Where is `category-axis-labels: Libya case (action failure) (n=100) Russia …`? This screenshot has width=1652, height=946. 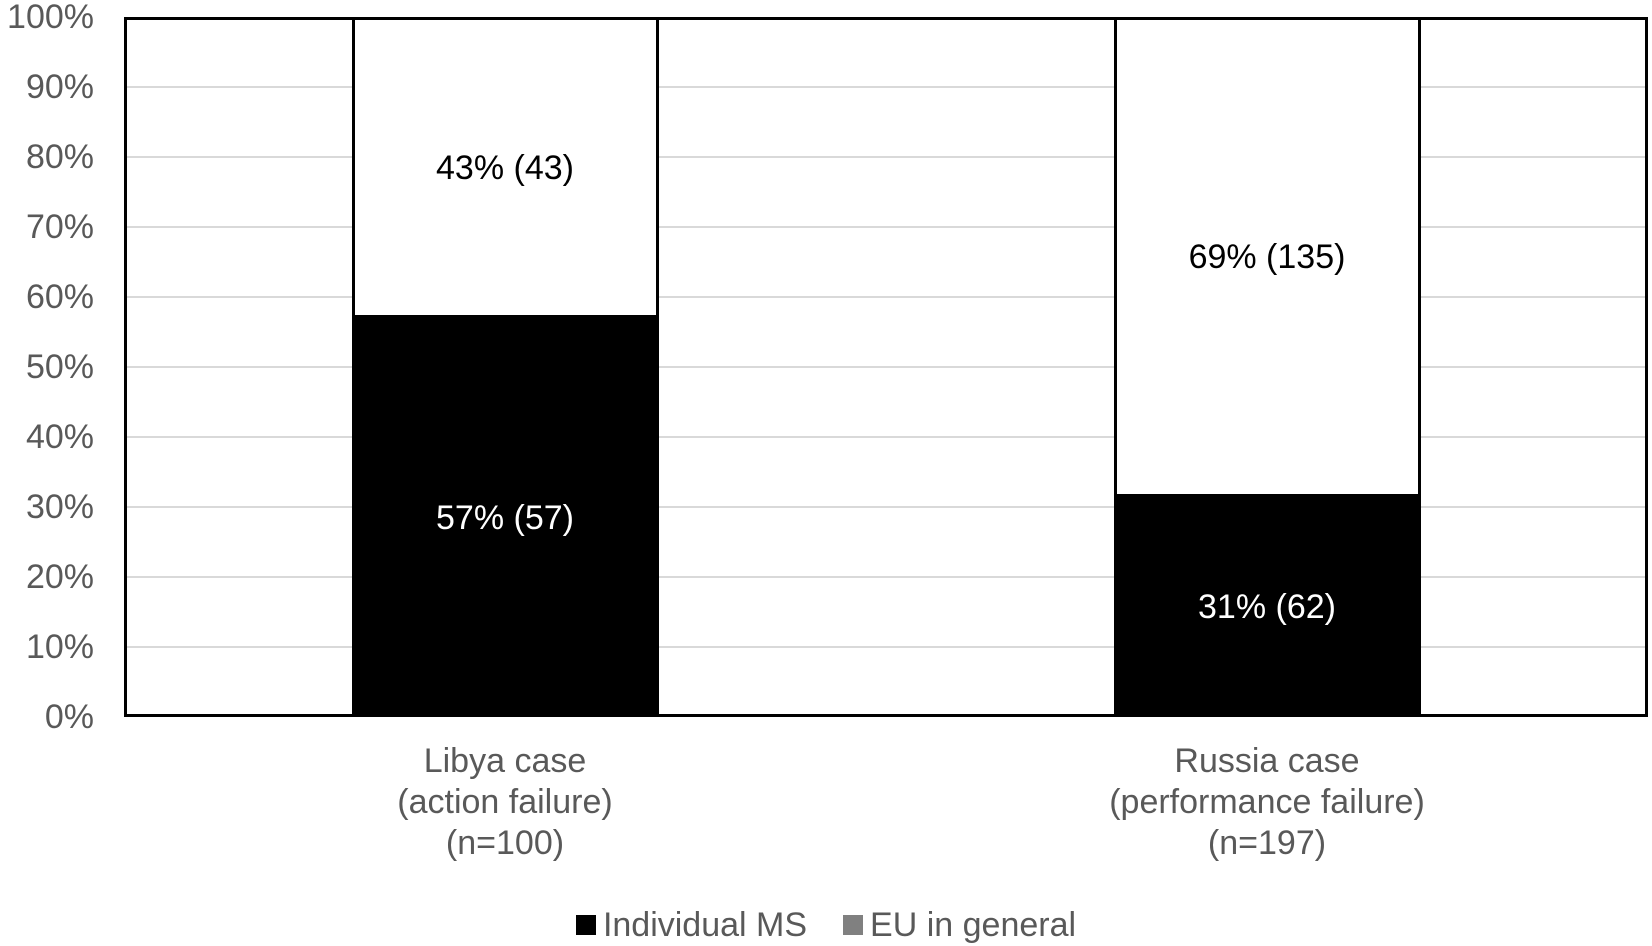 category-axis-labels: Libya case (action failure) (n=100) Russia … is located at coordinates (886, 802).